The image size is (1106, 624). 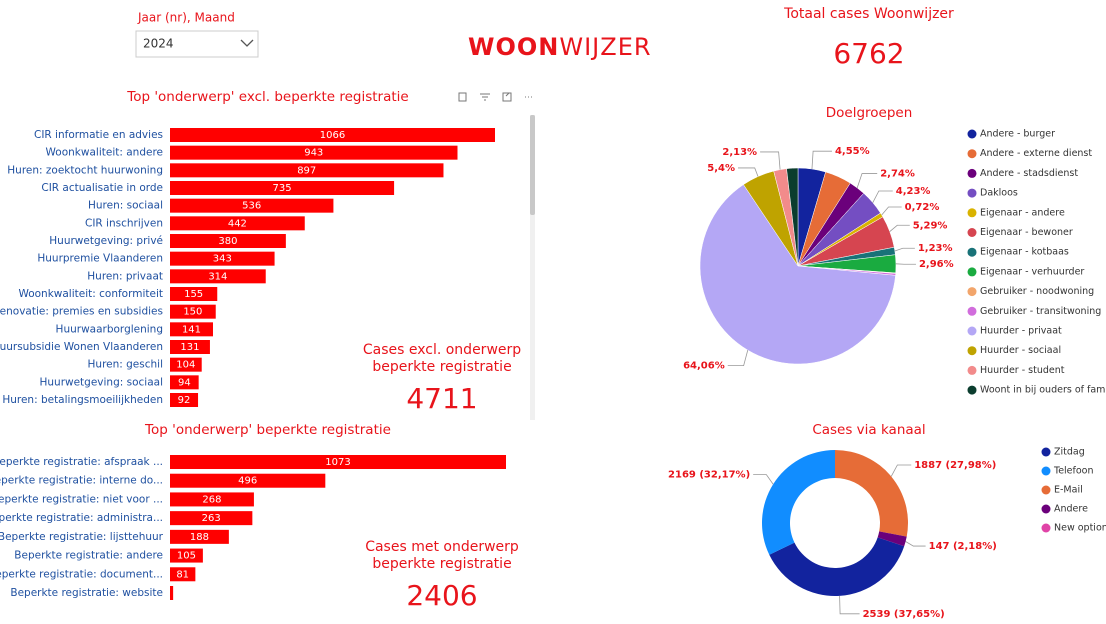 What do you see at coordinates (913, 191) in the screenshot?
I see `data-label: 4,23%` at bounding box center [913, 191].